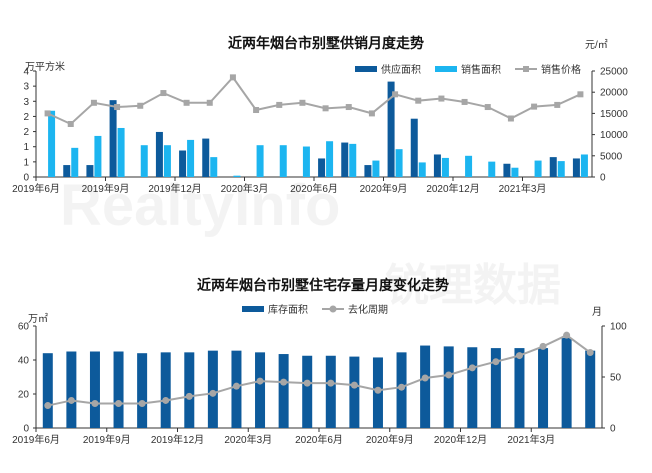 The image size is (652, 473). Describe the element at coordinates (614, 135) in the screenshot. I see `chart1-ytick-right: 10000` at that location.